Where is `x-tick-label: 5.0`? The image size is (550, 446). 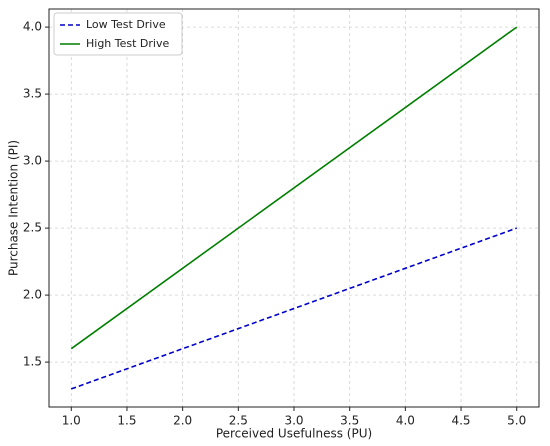 x-tick-label: 5.0 is located at coordinates (516, 421).